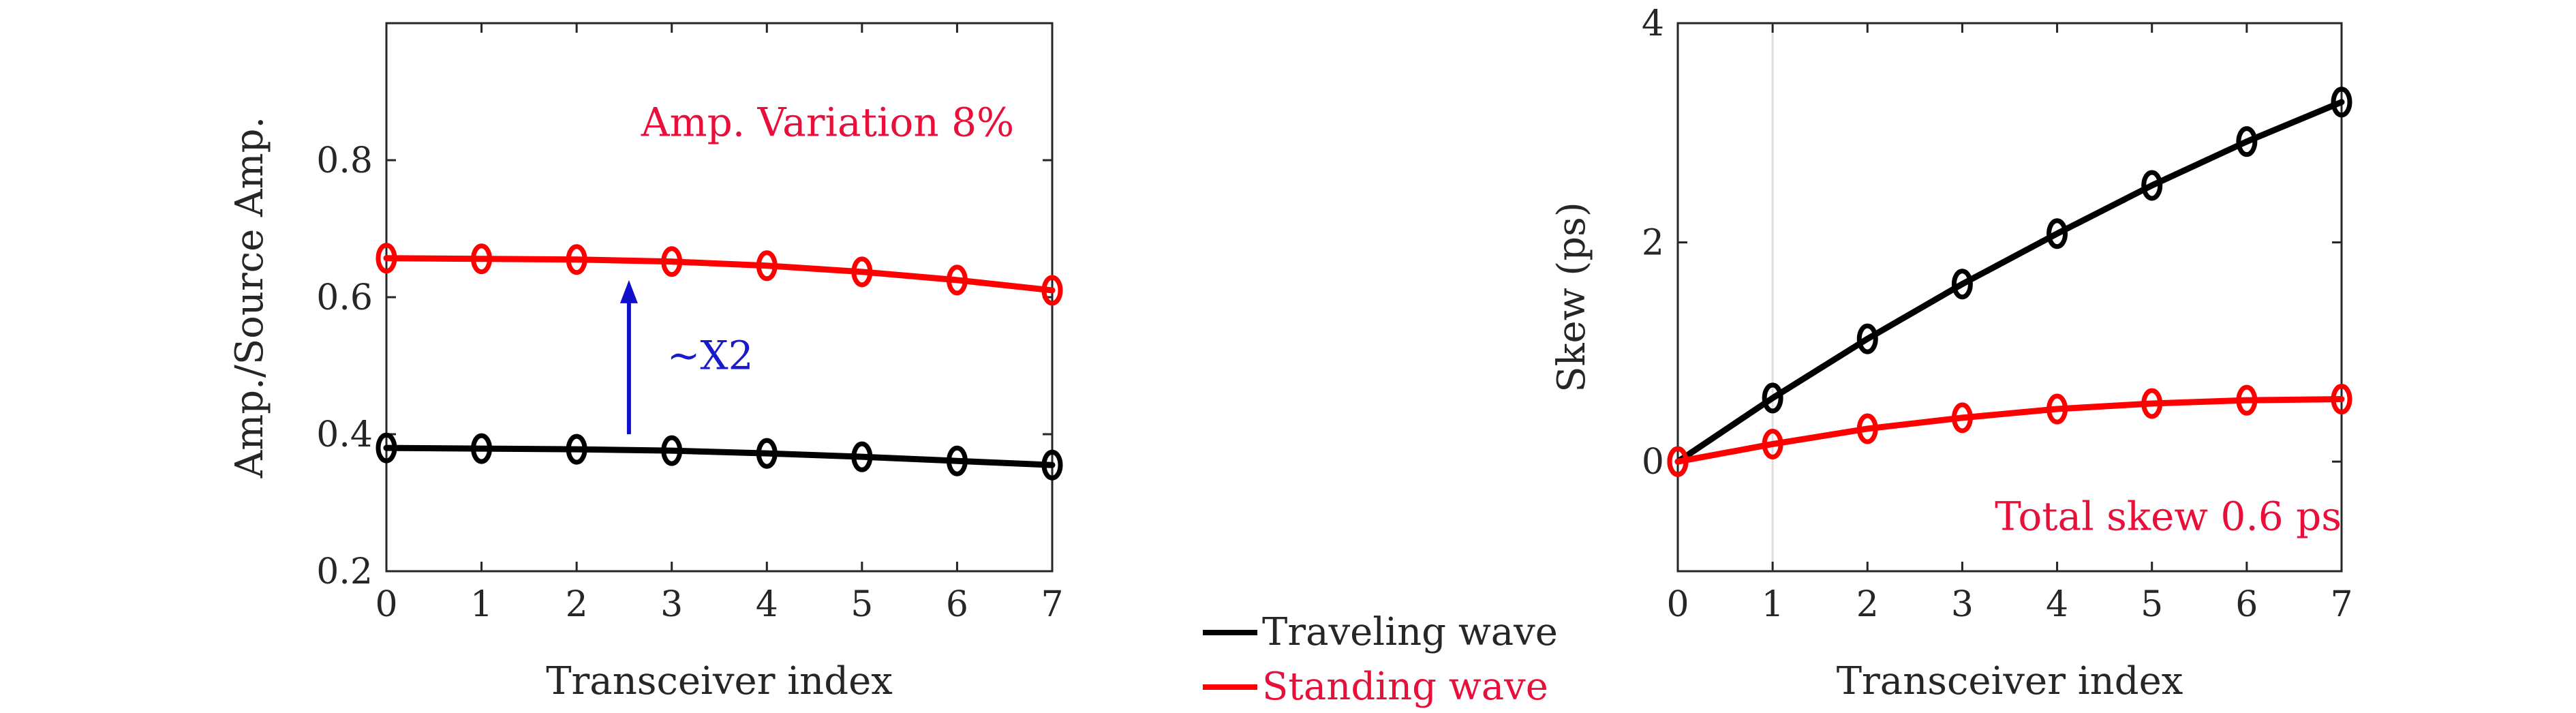 This screenshot has width=2576, height=713. What do you see at coordinates (344, 160) in the screenshot?
I see `y-tick-label: 0.8` at bounding box center [344, 160].